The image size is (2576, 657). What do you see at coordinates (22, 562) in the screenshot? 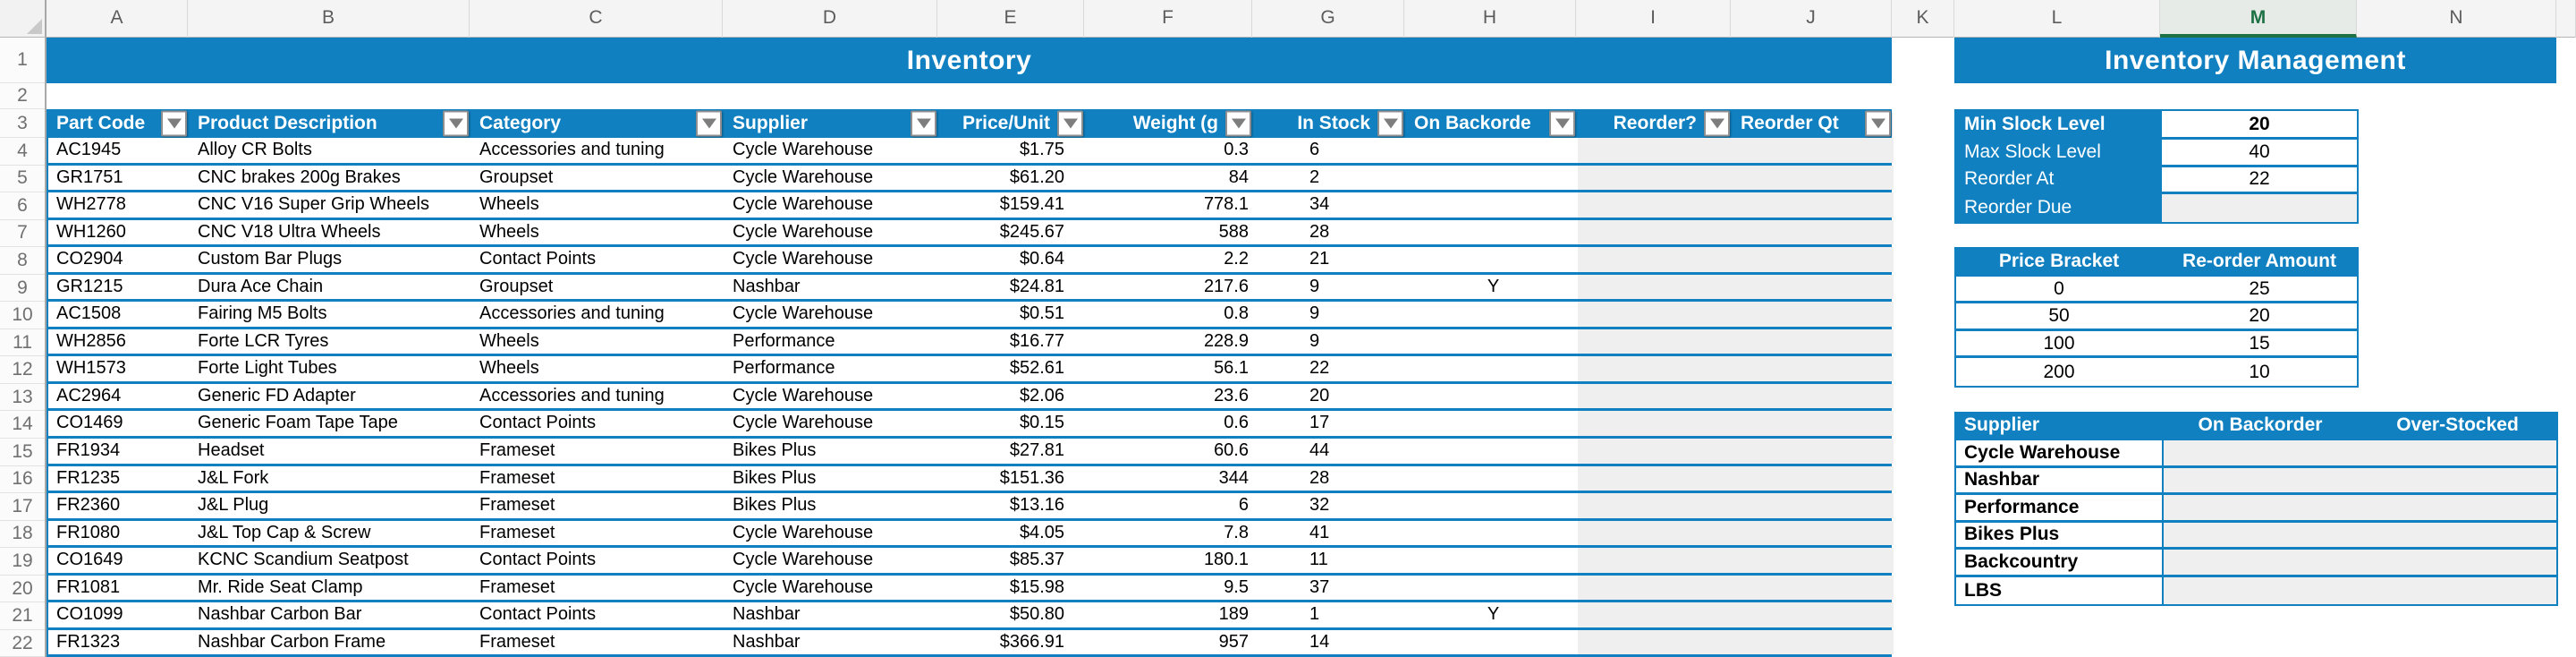
I see `row-header-19: 19` at bounding box center [22, 562].